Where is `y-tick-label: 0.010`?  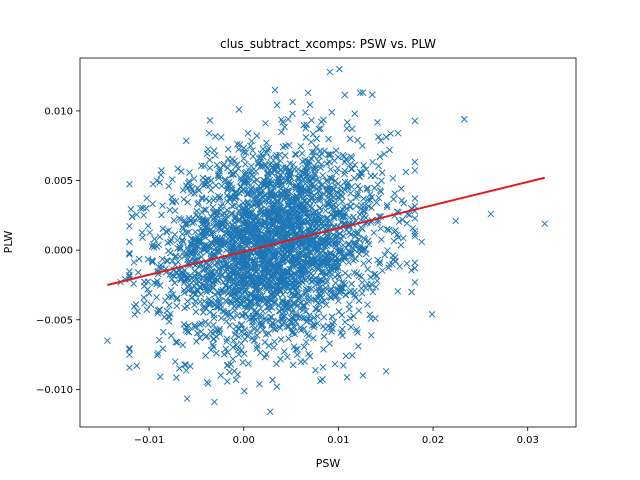 y-tick-label: 0.010 is located at coordinates (58, 111).